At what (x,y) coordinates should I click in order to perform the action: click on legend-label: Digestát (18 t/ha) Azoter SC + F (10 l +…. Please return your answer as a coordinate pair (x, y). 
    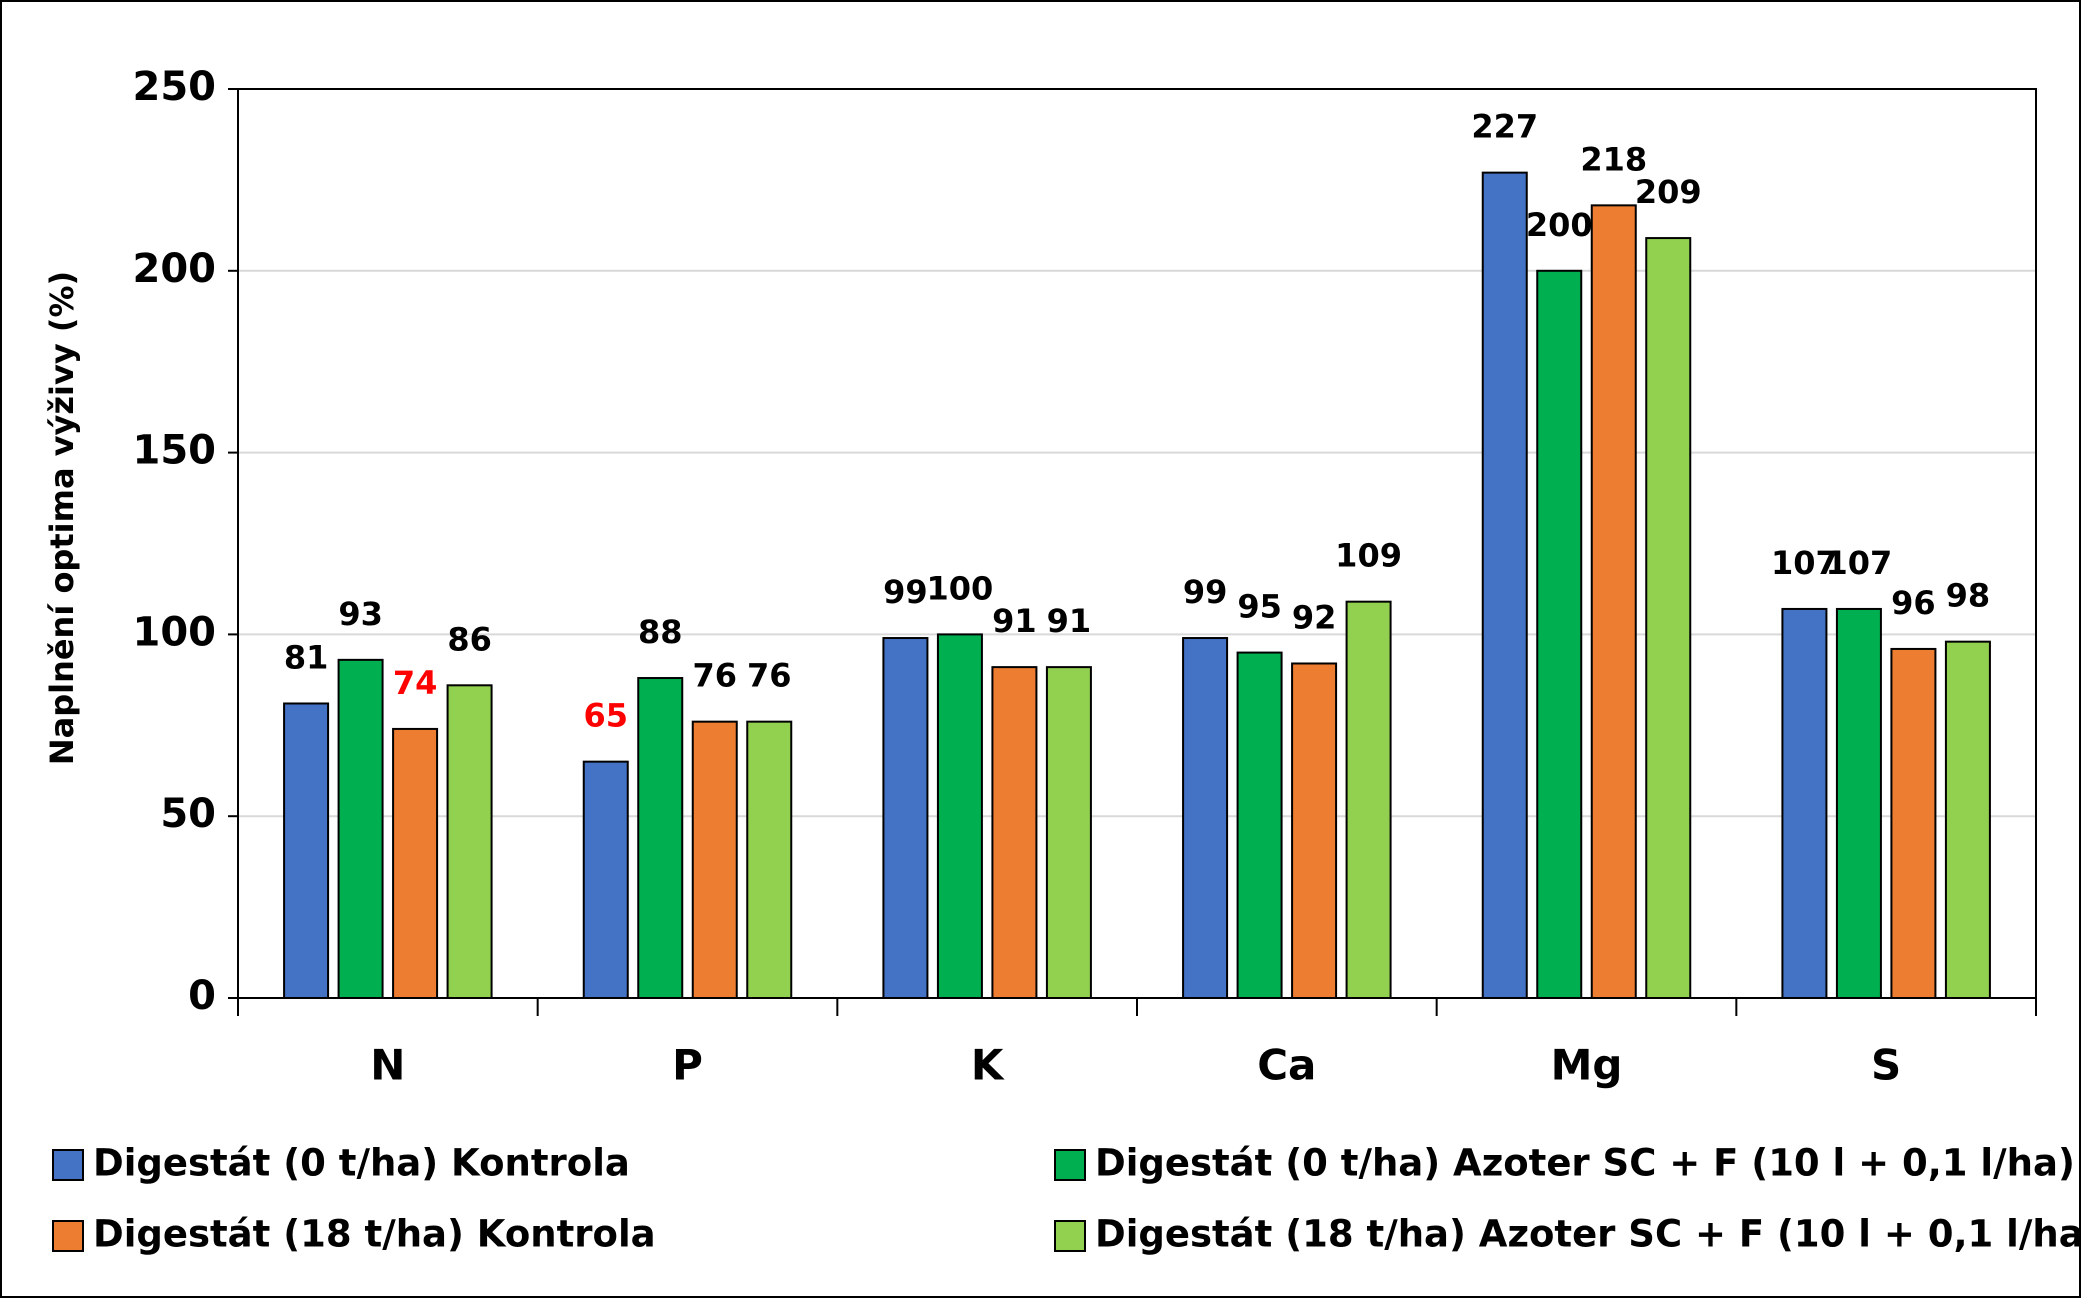
    Looking at the image, I should click on (1588, 1234).